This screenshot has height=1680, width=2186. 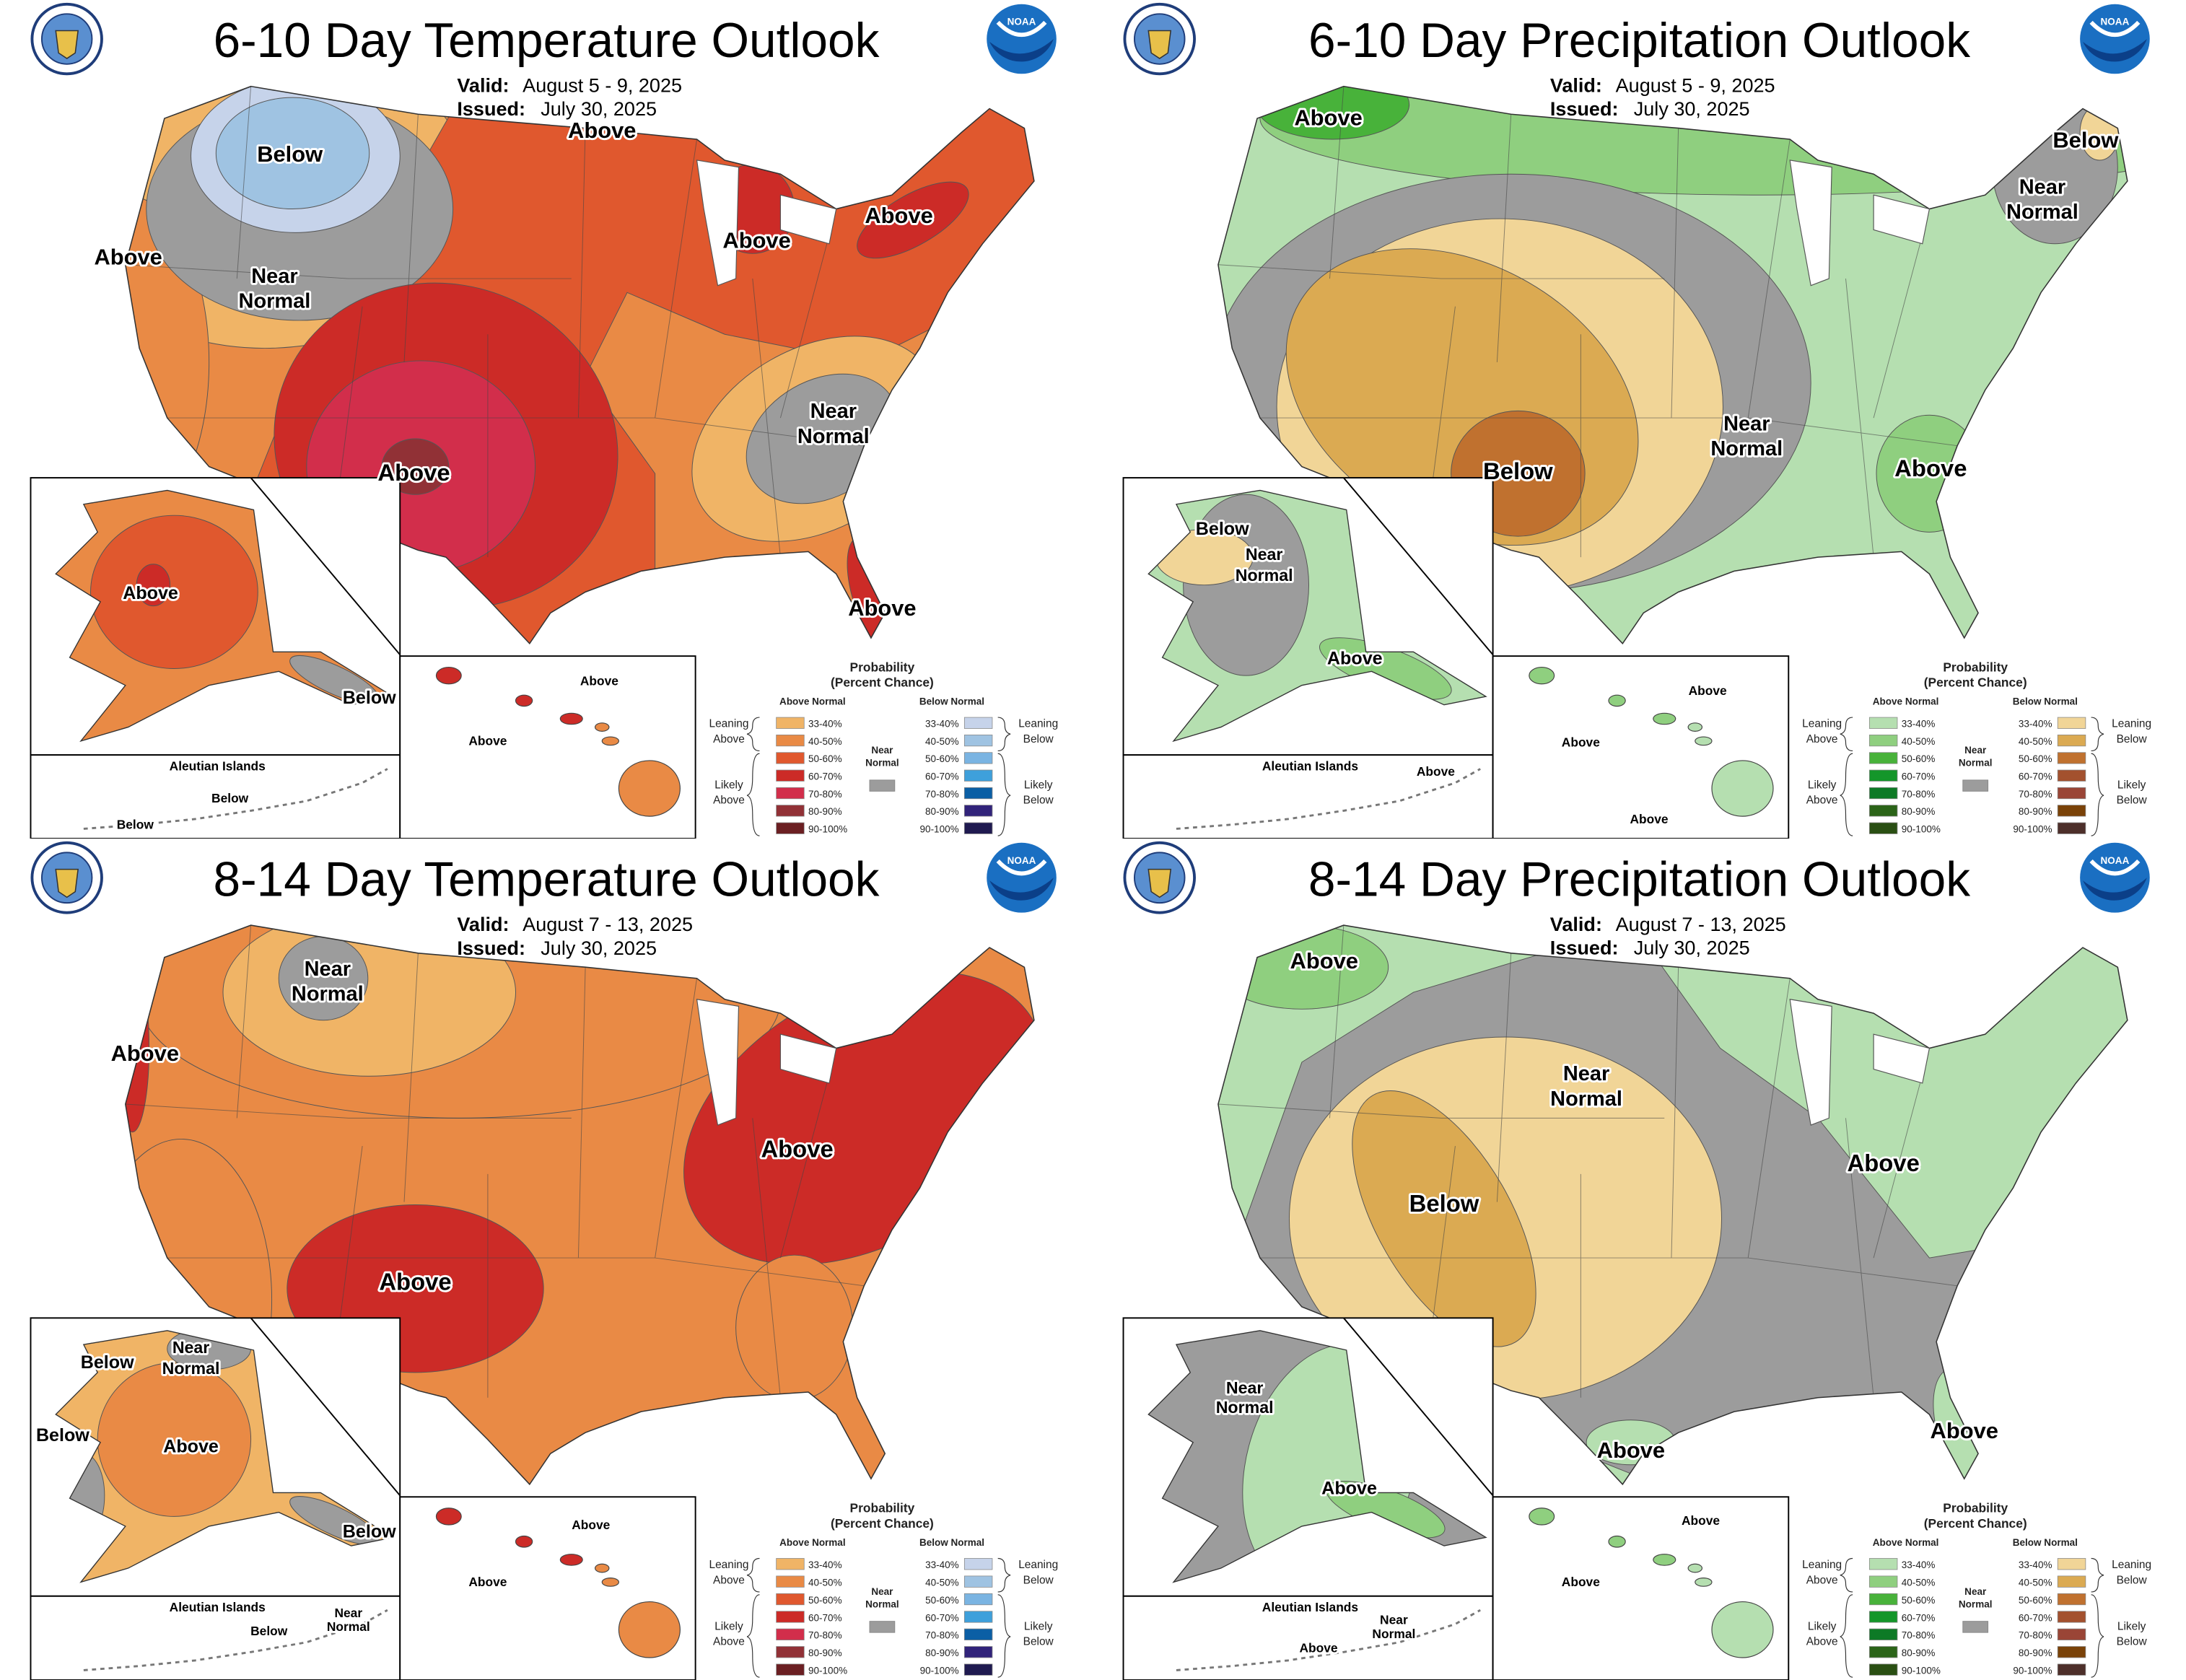 What do you see at coordinates (942, 758) in the screenshot?
I see `legend-range-below: 50-60%` at bounding box center [942, 758].